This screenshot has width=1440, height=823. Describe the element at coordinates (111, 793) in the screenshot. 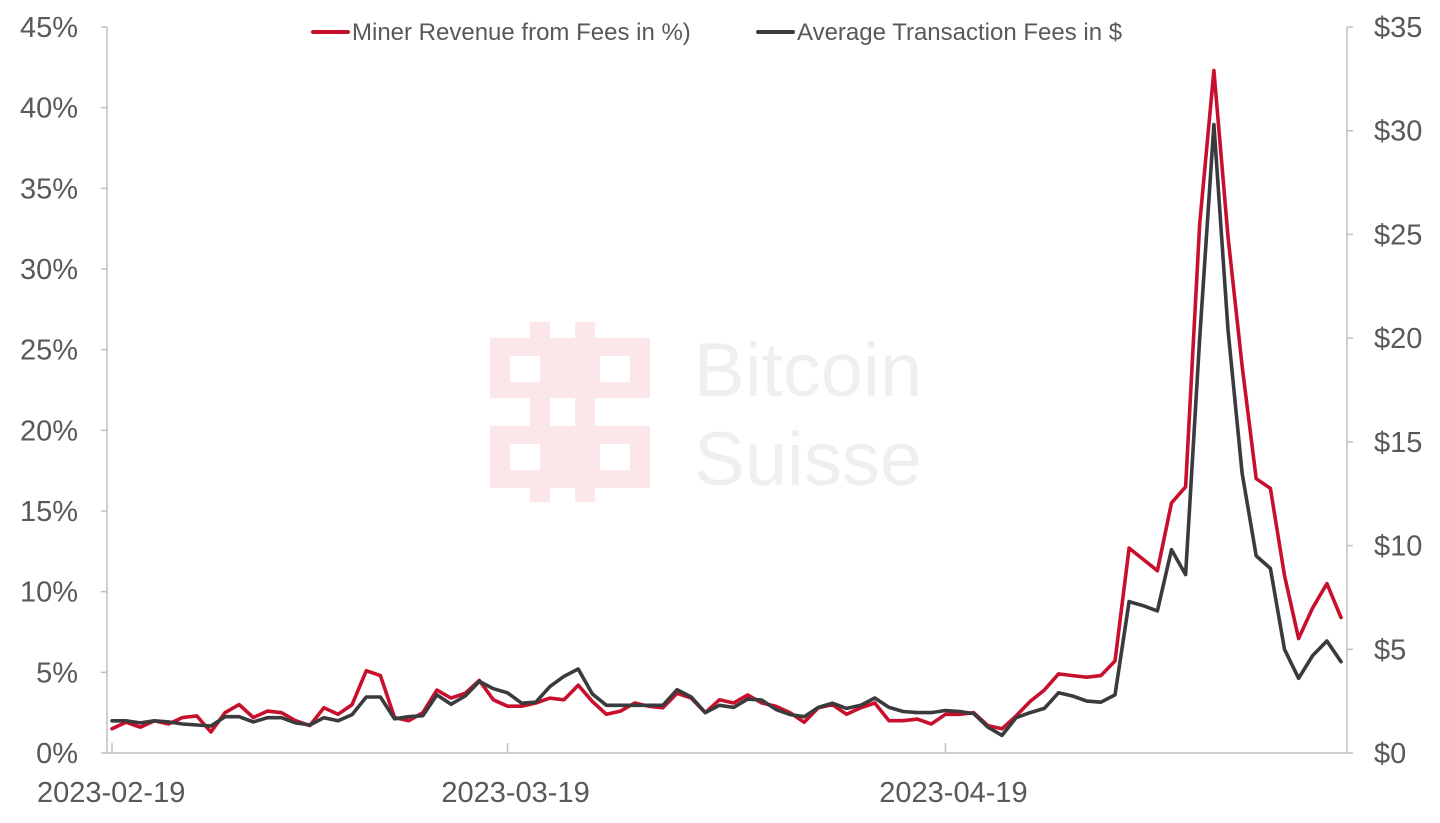

I see `x-tick-label-0: 2023-02-19` at that location.